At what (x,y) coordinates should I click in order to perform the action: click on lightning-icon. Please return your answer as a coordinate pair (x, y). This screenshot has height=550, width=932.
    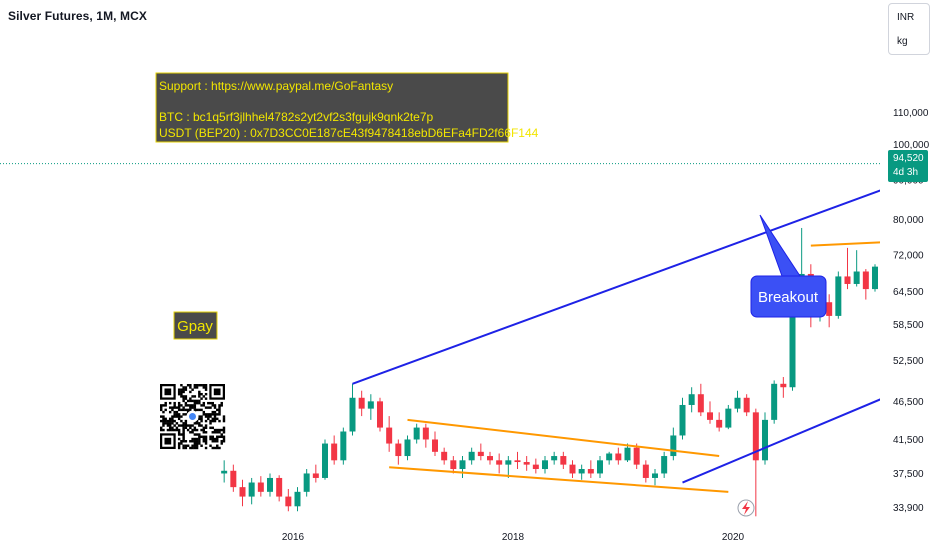
    Looking at the image, I should click on (746, 508).